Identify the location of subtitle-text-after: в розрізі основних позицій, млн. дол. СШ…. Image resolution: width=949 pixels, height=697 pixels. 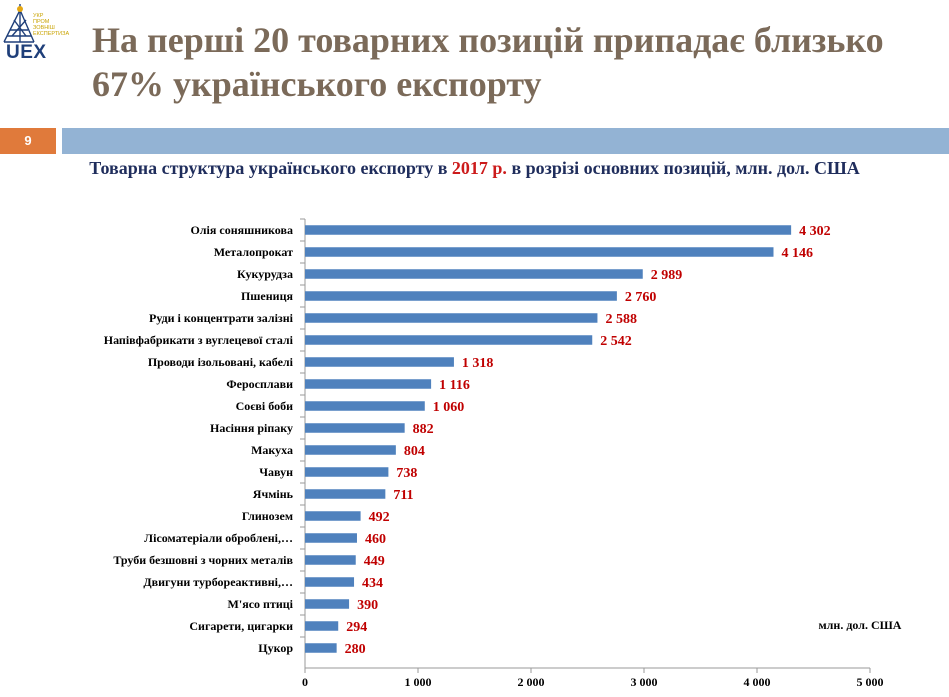
(683, 168).